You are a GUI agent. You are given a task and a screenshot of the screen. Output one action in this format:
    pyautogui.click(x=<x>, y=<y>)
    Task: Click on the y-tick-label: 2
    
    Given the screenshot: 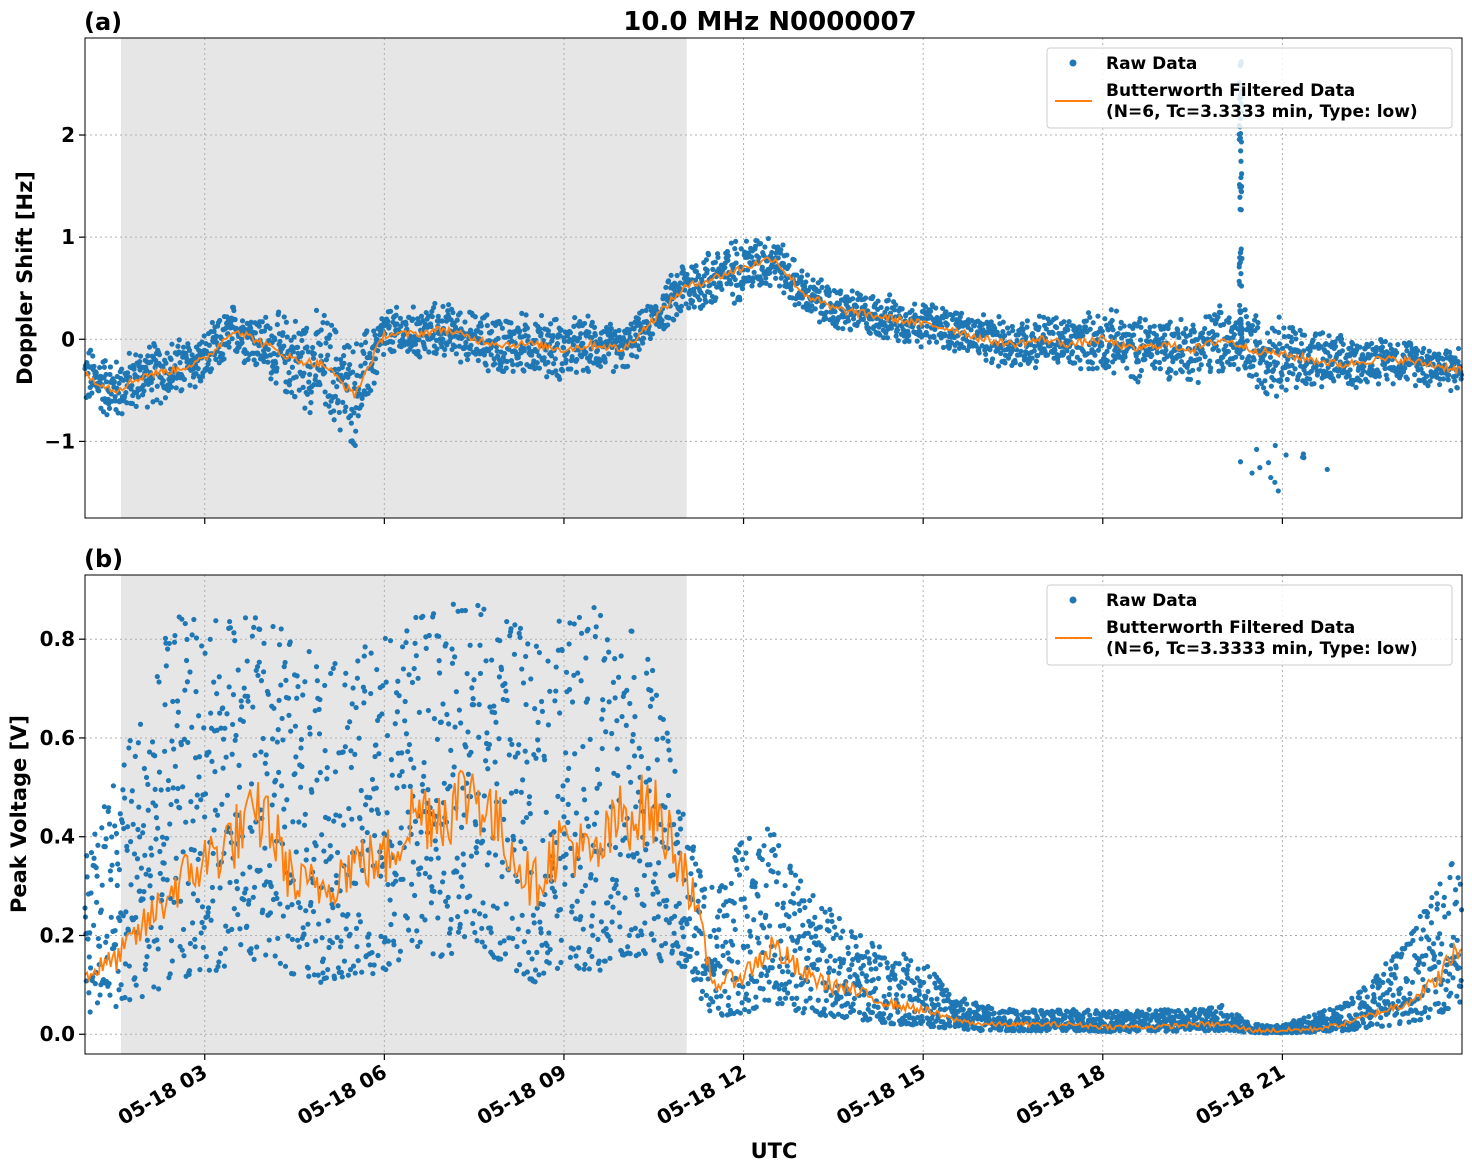 What is the action you would take?
    pyautogui.click(x=68, y=135)
    